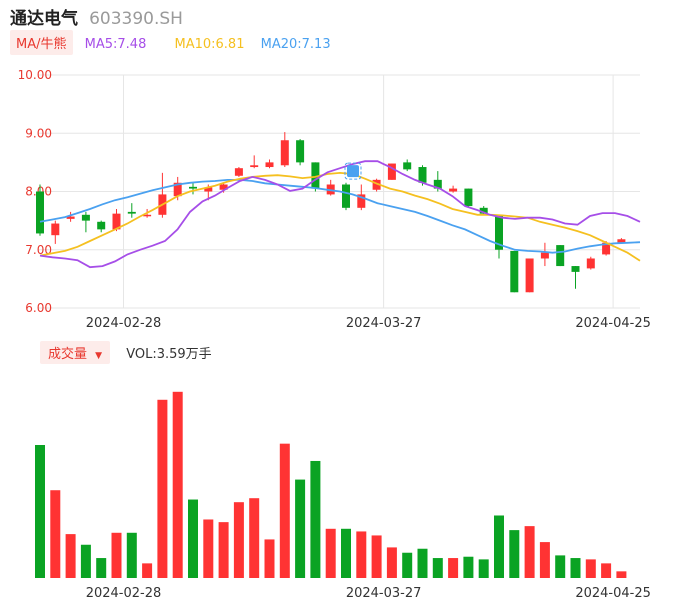  Describe the element at coordinates (41, 42) in the screenshot. I see `ma-toggle-button: MA/牛熊` at that location.